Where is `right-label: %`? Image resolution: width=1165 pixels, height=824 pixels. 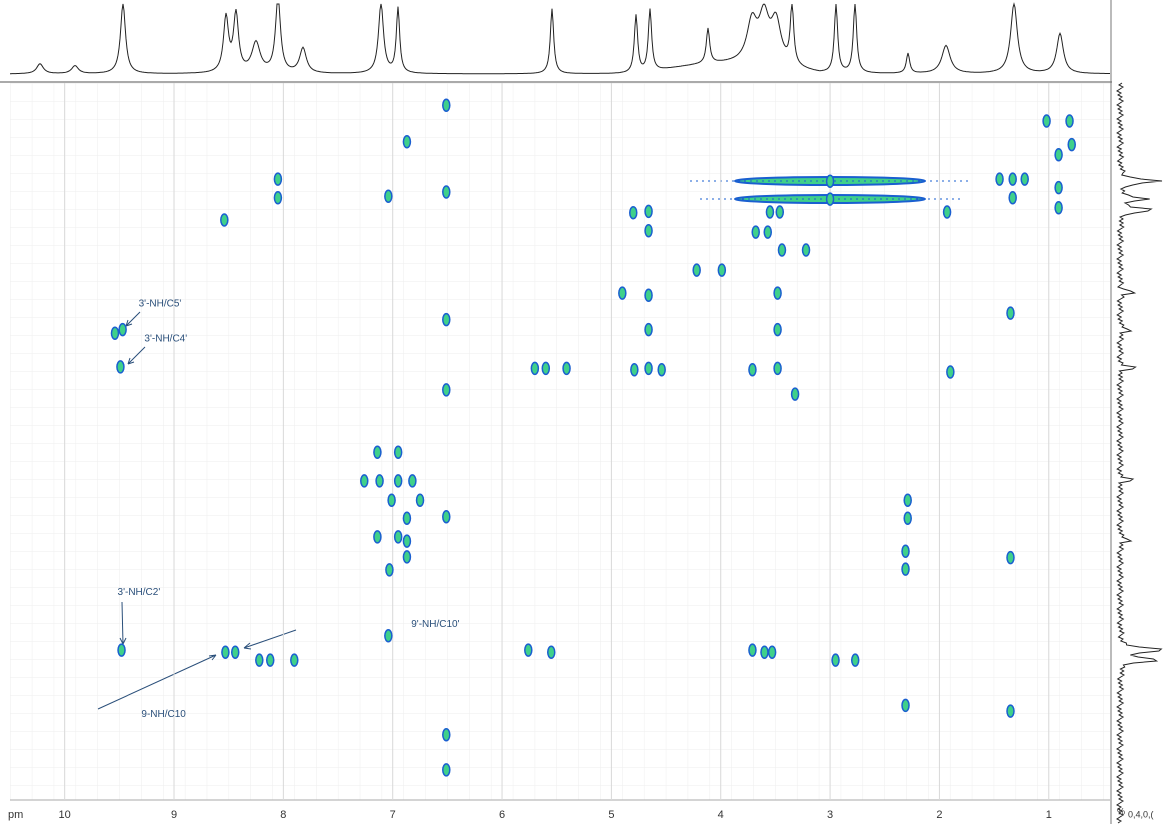 right-label: % is located at coordinates (1121, 811).